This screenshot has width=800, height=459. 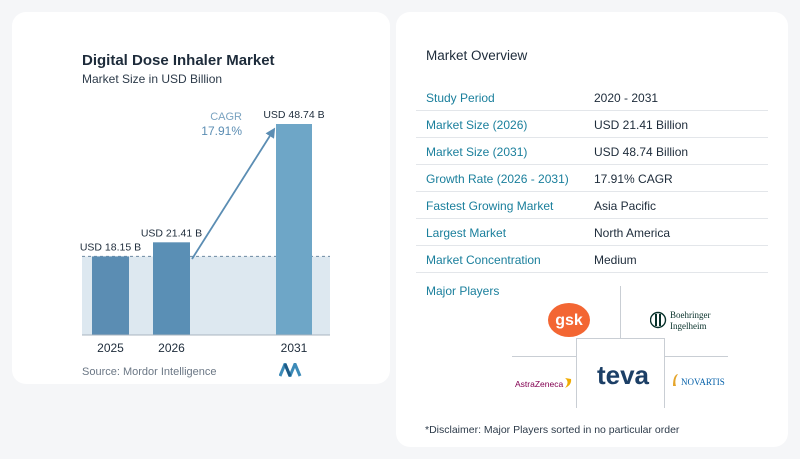 I want to click on x-tick-label: 2031, so click(x=294, y=348).